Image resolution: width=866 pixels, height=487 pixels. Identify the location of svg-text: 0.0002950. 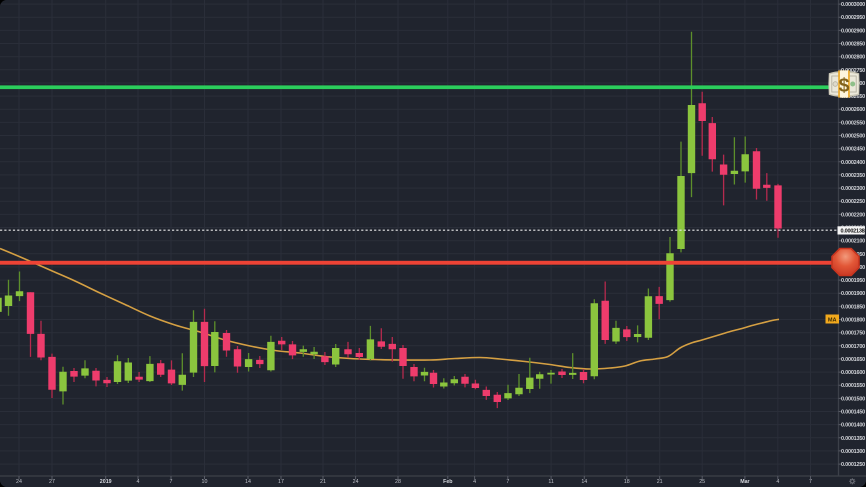
(853, 18).